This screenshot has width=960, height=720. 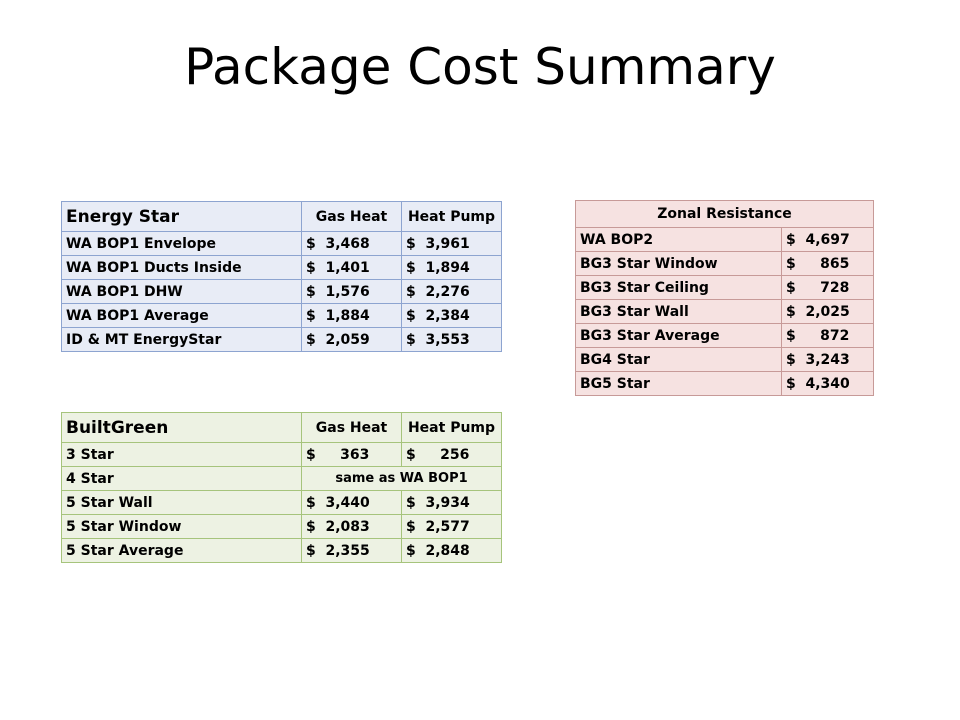 I want to click on row-label: BG3 Star Window, so click(x=678, y=263).